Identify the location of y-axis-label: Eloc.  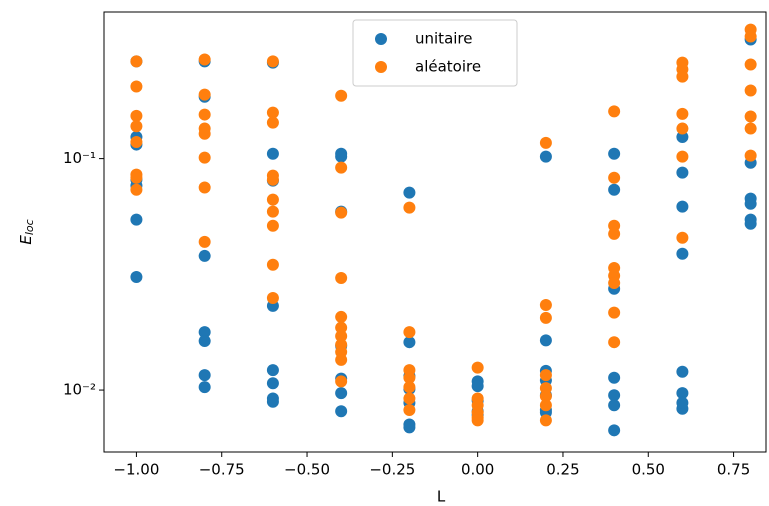
(27, 231).